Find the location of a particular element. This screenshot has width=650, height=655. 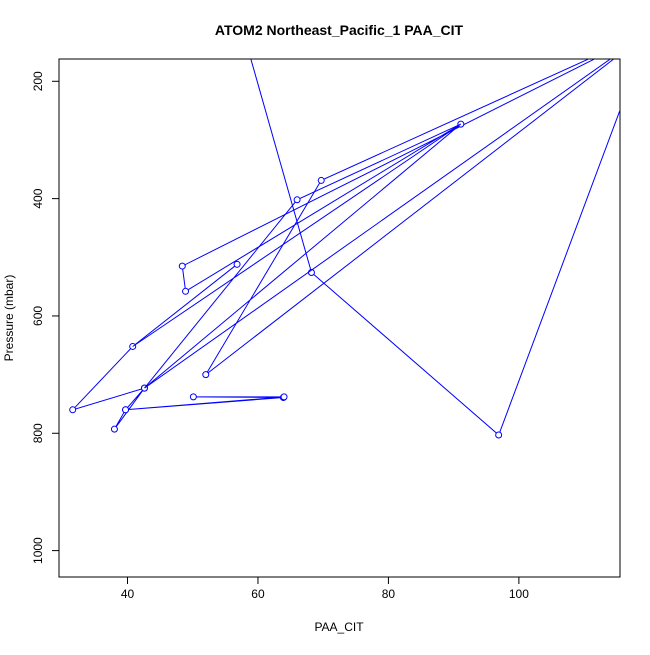

x-axis: 40 60 80 100 is located at coordinates (325, 589).